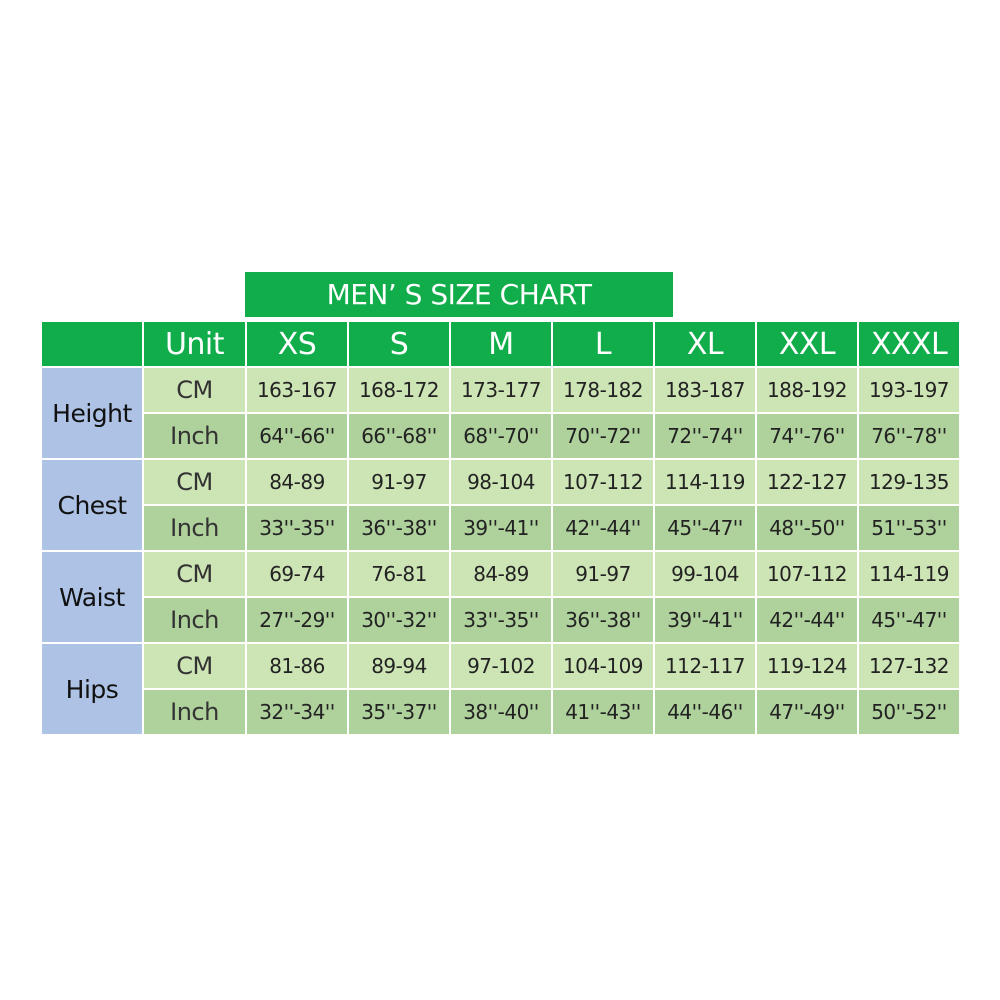  What do you see at coordinates (807, 712) in the screenshot?
I see `table-cell: 47''-49''` at bounding box center [807, 712].